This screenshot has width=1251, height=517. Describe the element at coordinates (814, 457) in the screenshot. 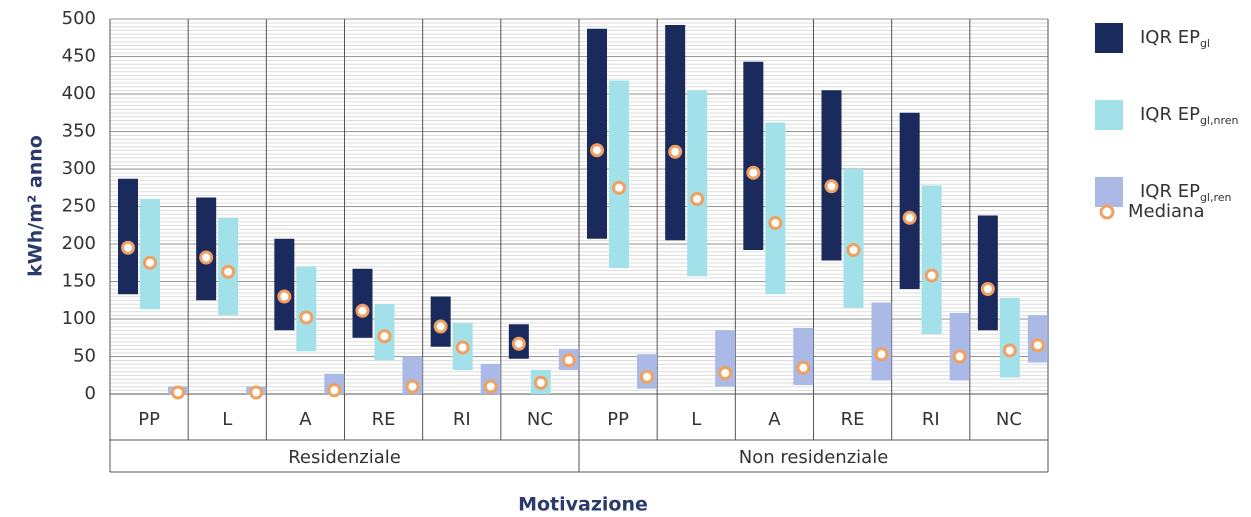

I see `group-label: Non residenziale` at that location.